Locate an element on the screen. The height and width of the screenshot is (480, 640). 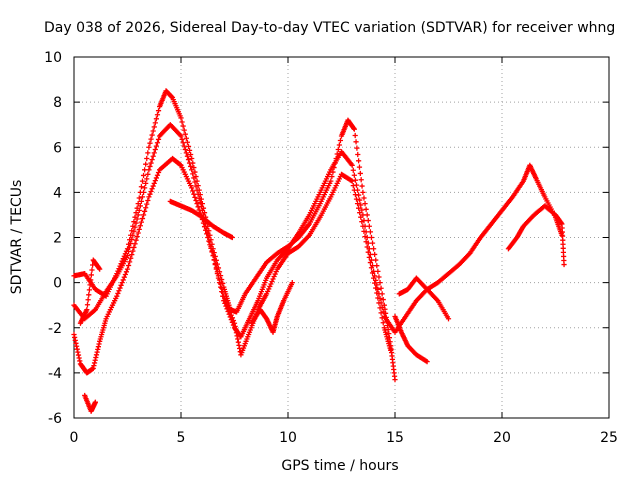
y-tick-label: 6 is located at coordinates (57, 148).